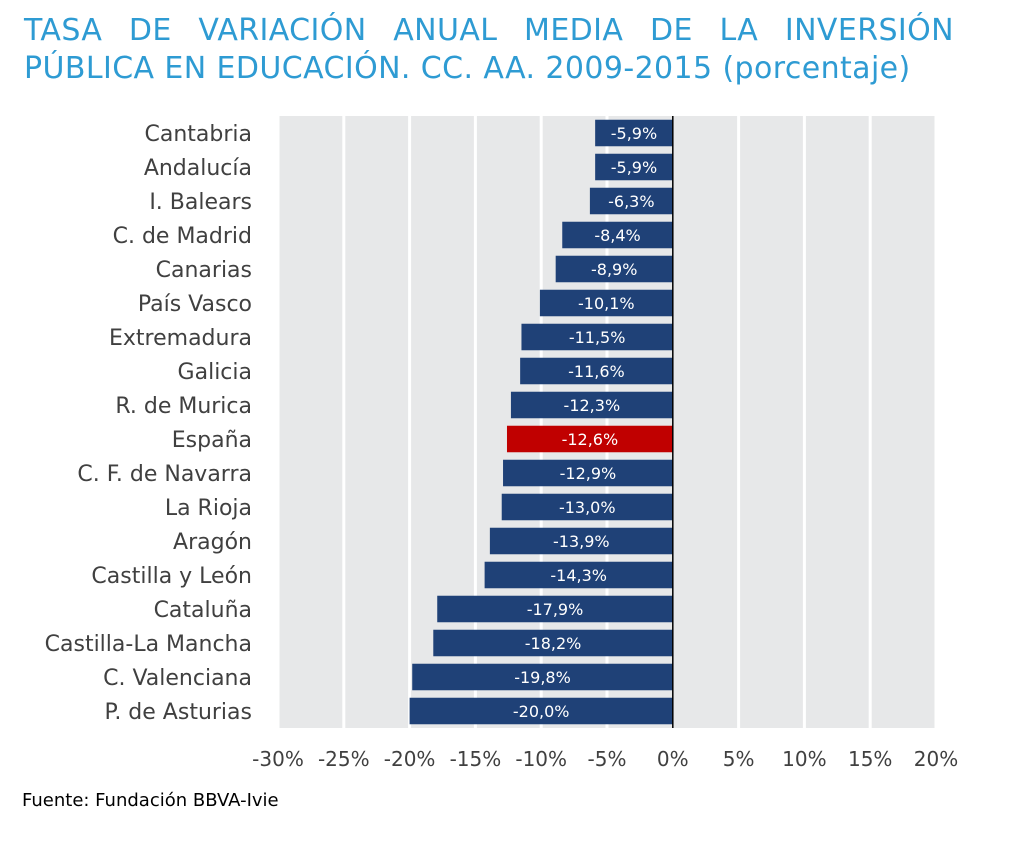 The image size is (1024, 853). I want to click on data-label: -12,6%, so click(590, 439).